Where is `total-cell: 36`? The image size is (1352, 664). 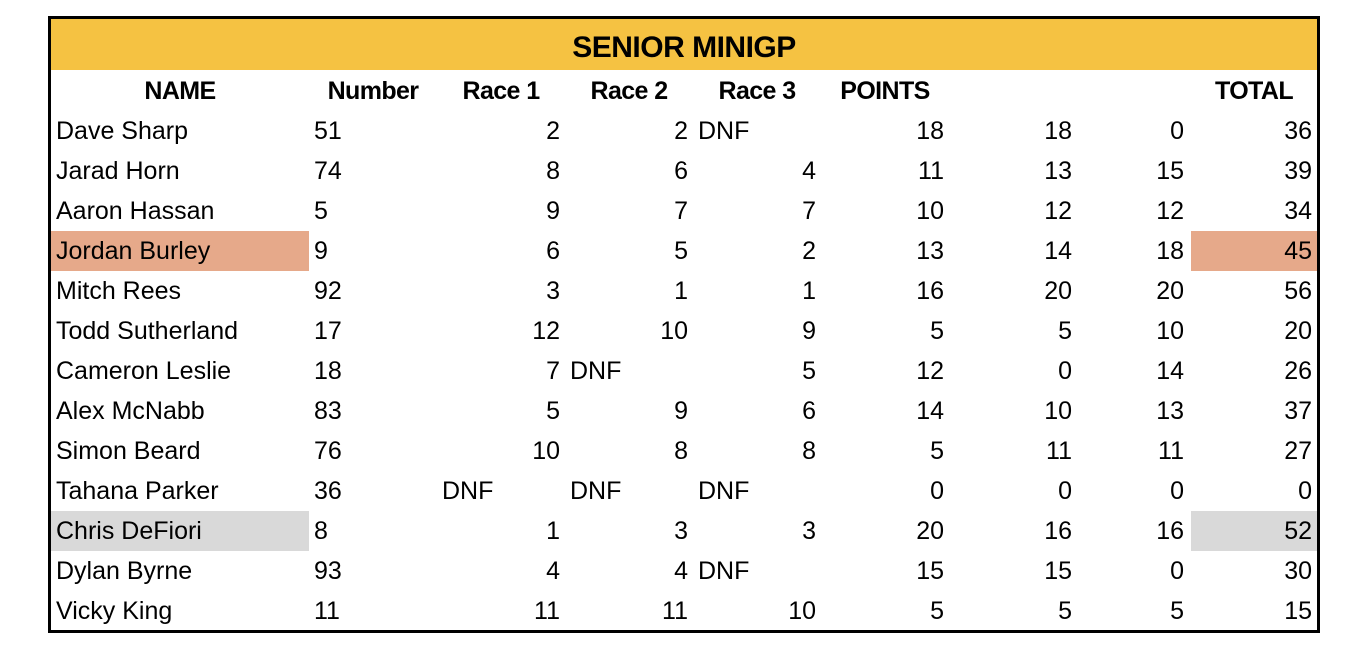
total-cell: 36 is located at coordinates (1298, 131).